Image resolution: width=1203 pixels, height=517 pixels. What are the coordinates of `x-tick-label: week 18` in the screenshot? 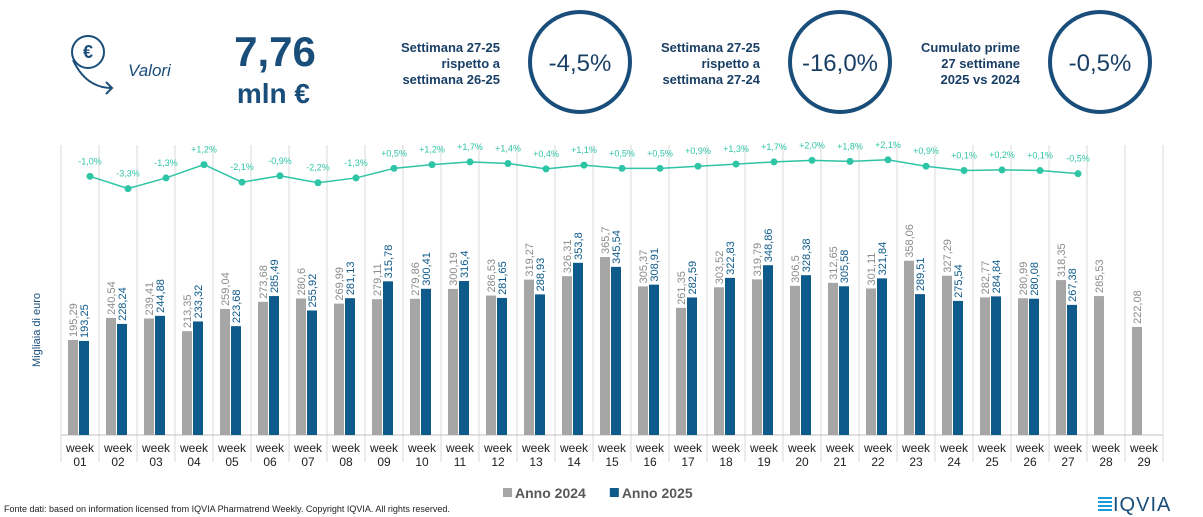 It's located at (725, 455).